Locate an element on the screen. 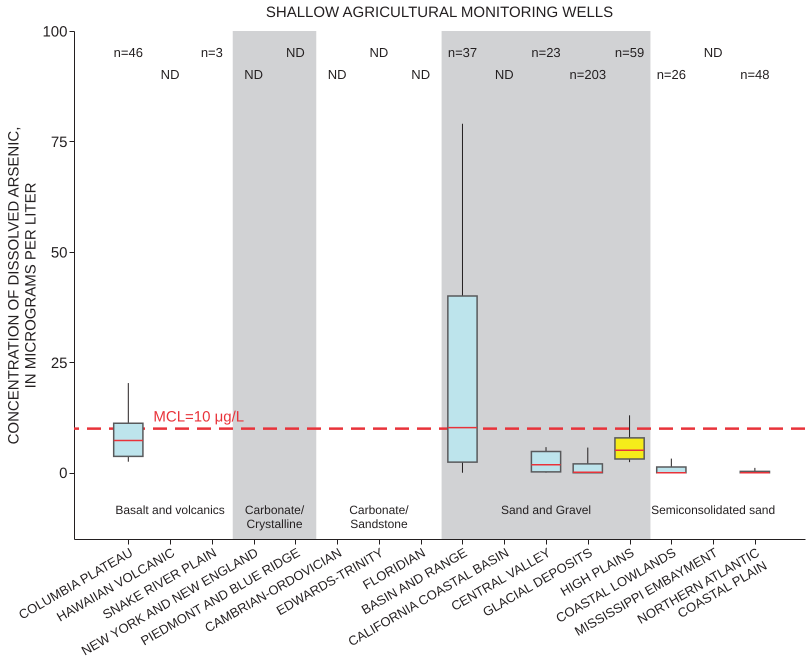 The height and width of the screenshot is (664, 809). annotation: n=48 is located at coordinates (755, 74).